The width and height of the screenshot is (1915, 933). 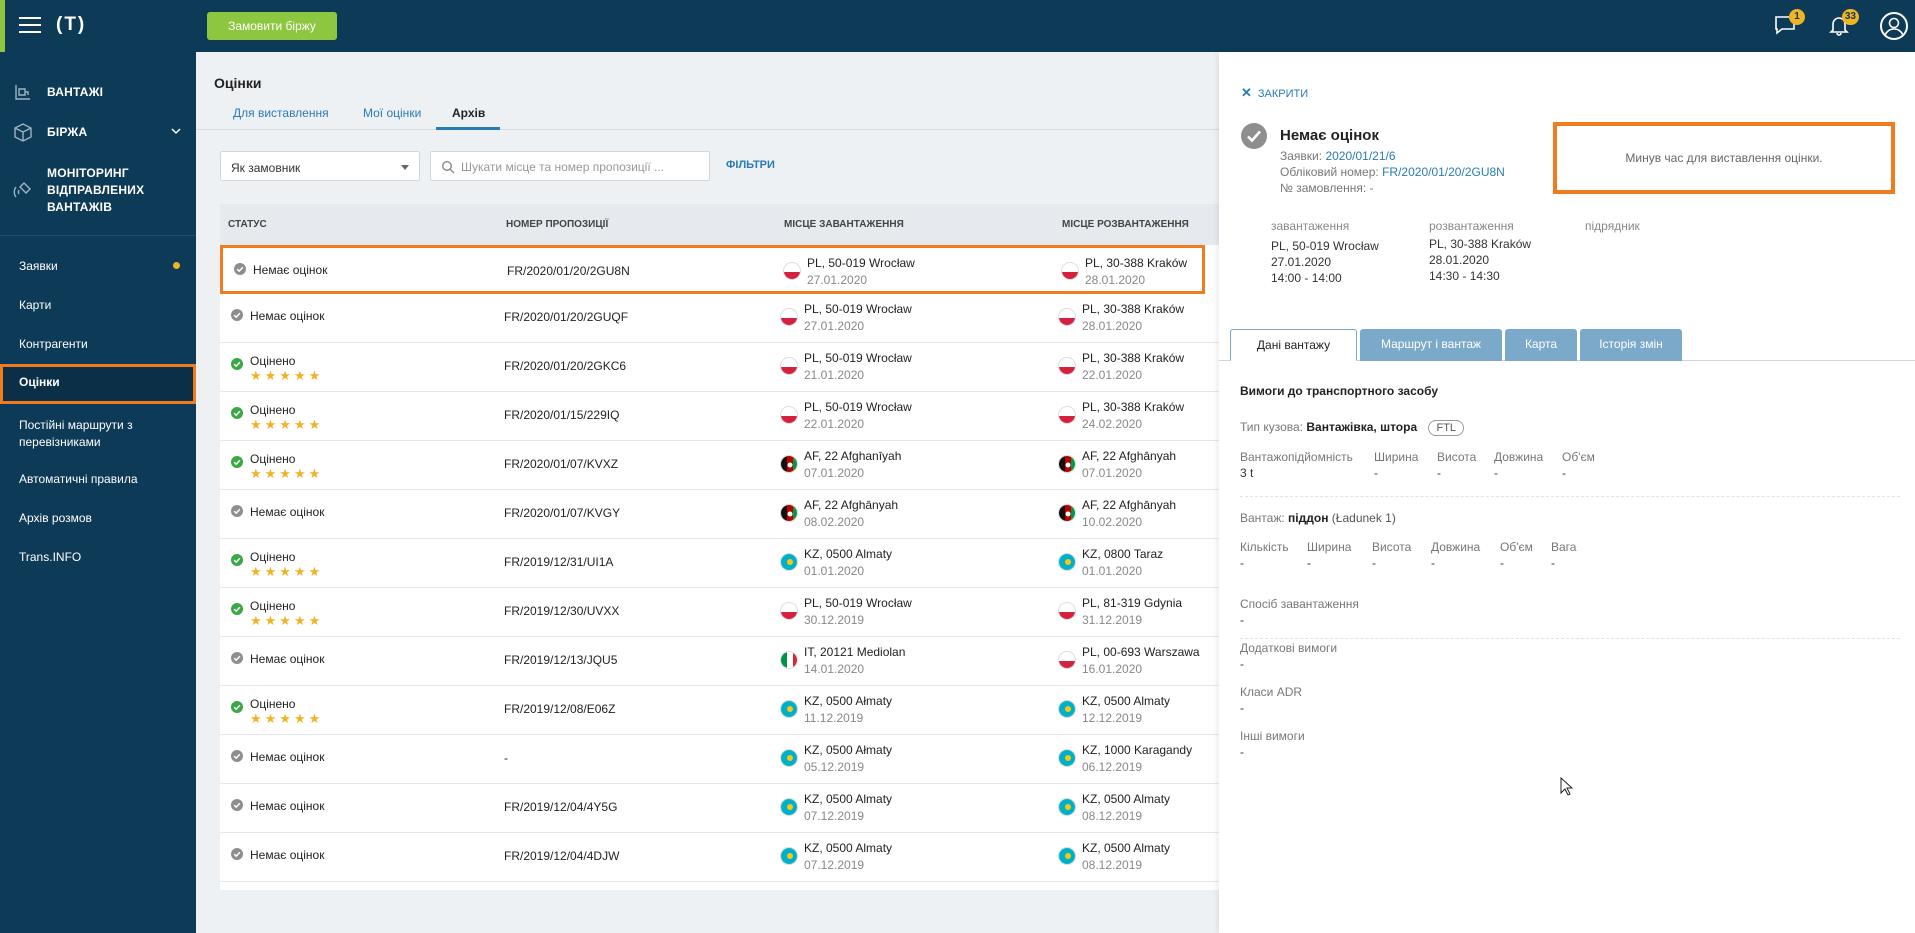 What do you see at coordinates (1323, 188) in the screenshot?
I see `order-label: № замовлення:` at bounding box center [1323, 188].